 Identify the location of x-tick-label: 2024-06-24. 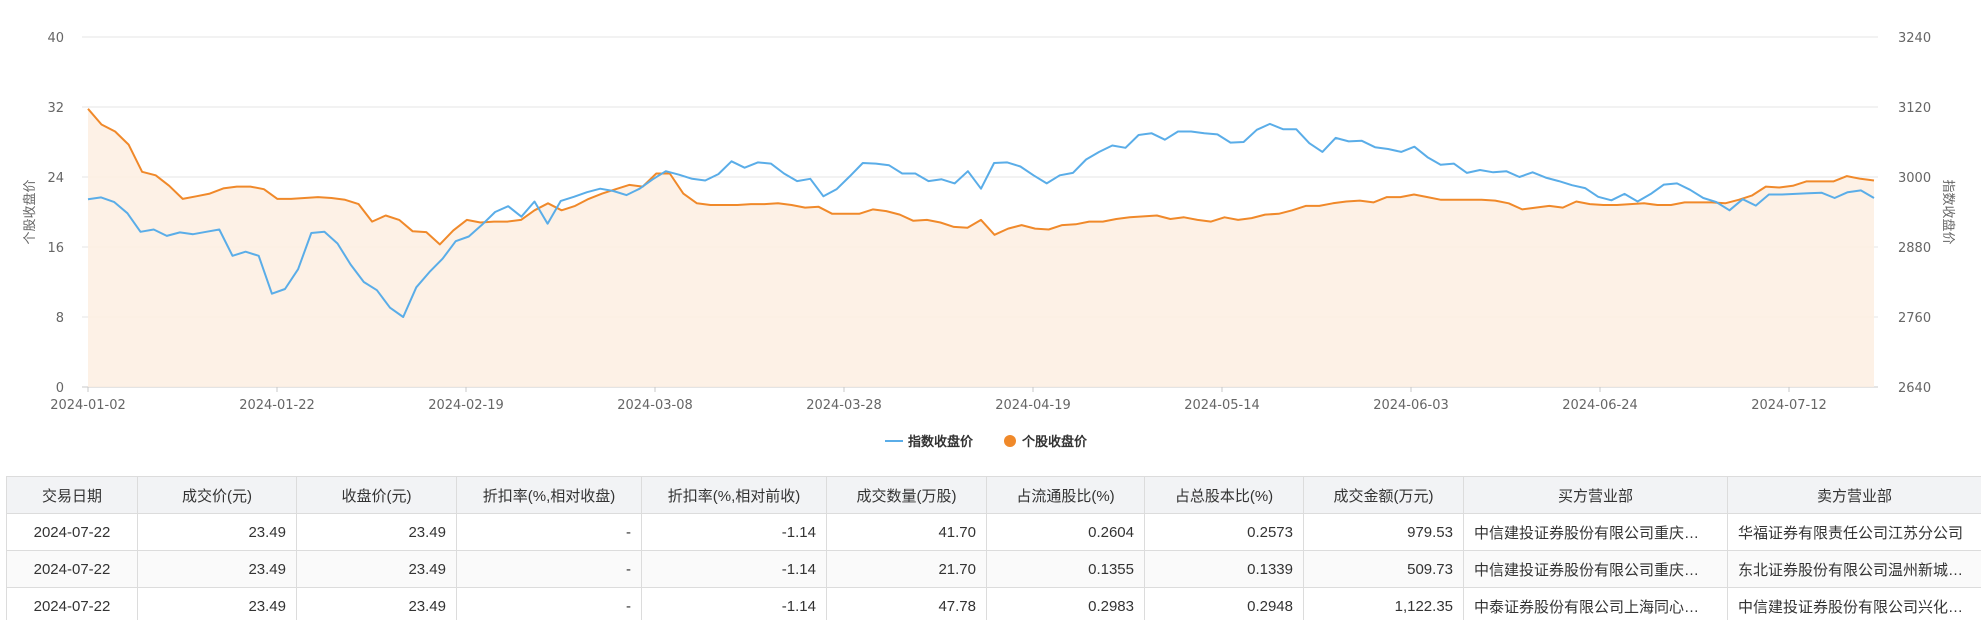
(1600, 405).